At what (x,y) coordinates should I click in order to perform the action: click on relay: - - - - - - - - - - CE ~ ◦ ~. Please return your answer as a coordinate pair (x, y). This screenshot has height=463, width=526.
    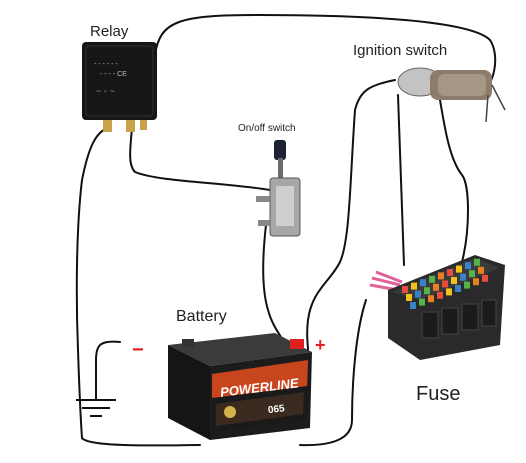
    Looking at the image, I should click on (119, 87).